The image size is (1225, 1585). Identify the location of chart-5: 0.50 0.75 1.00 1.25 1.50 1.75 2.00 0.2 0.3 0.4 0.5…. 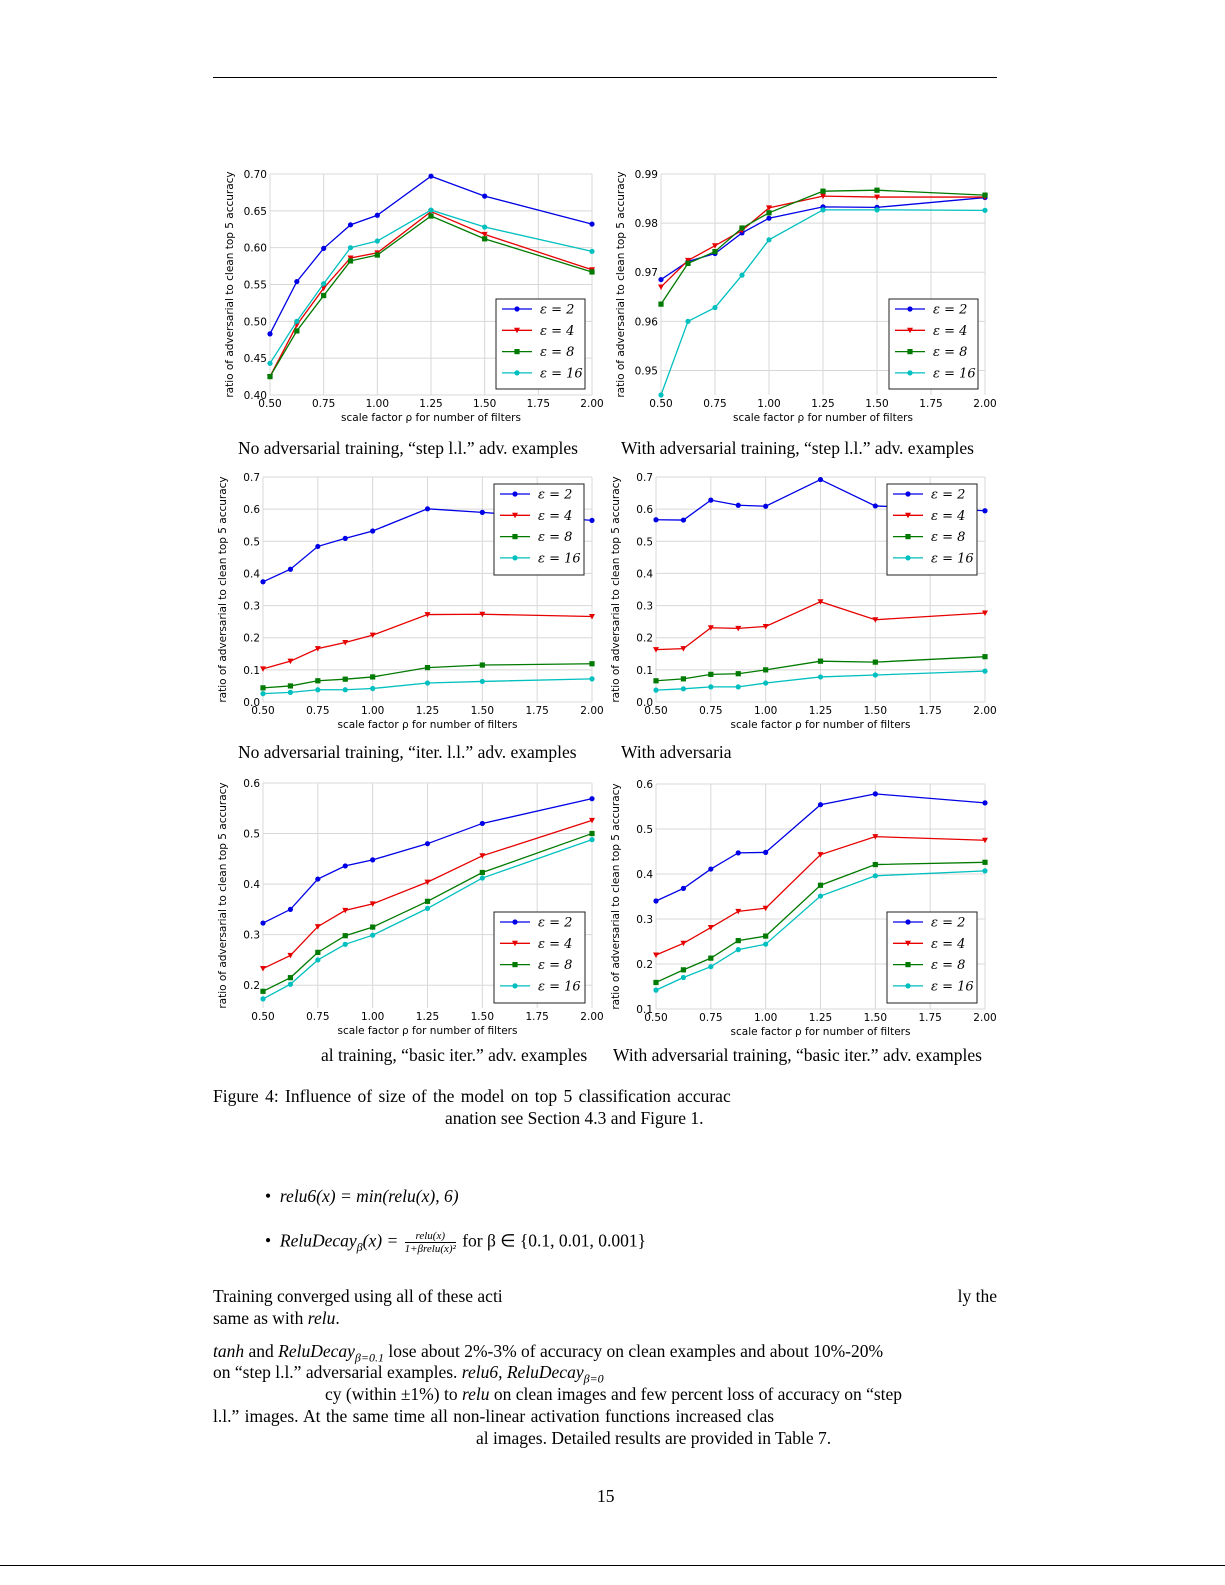
(410, 907).